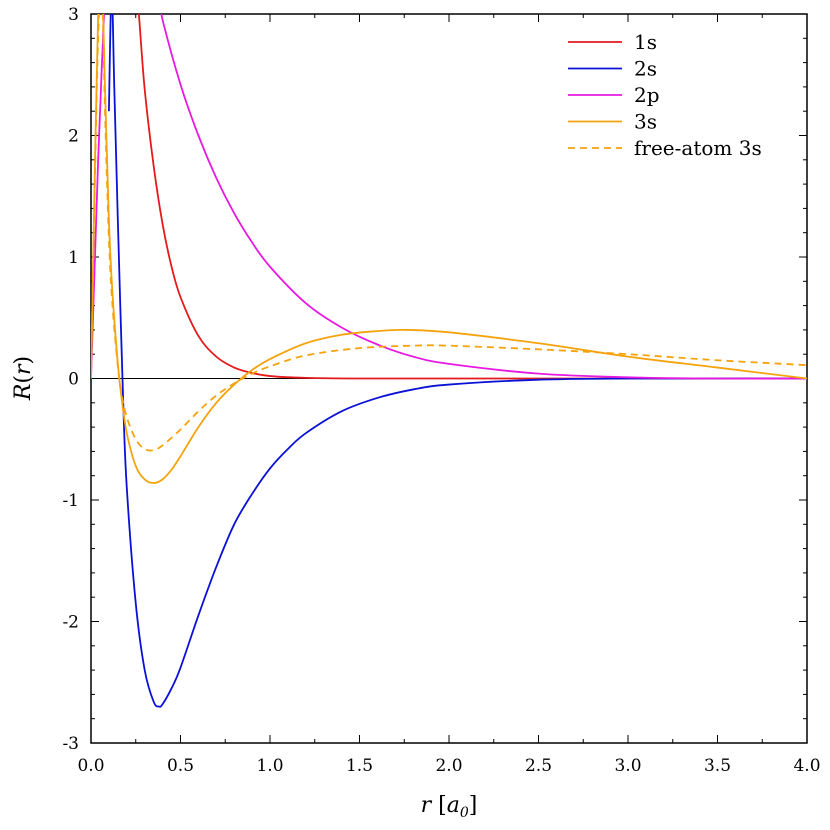 Image resolution: width=830 pixels, height=830 pixels. What do you see at coordinates (73, 137) in the screenshot?
I see `y-tick-label: 2` at bounding box center [73, 137].